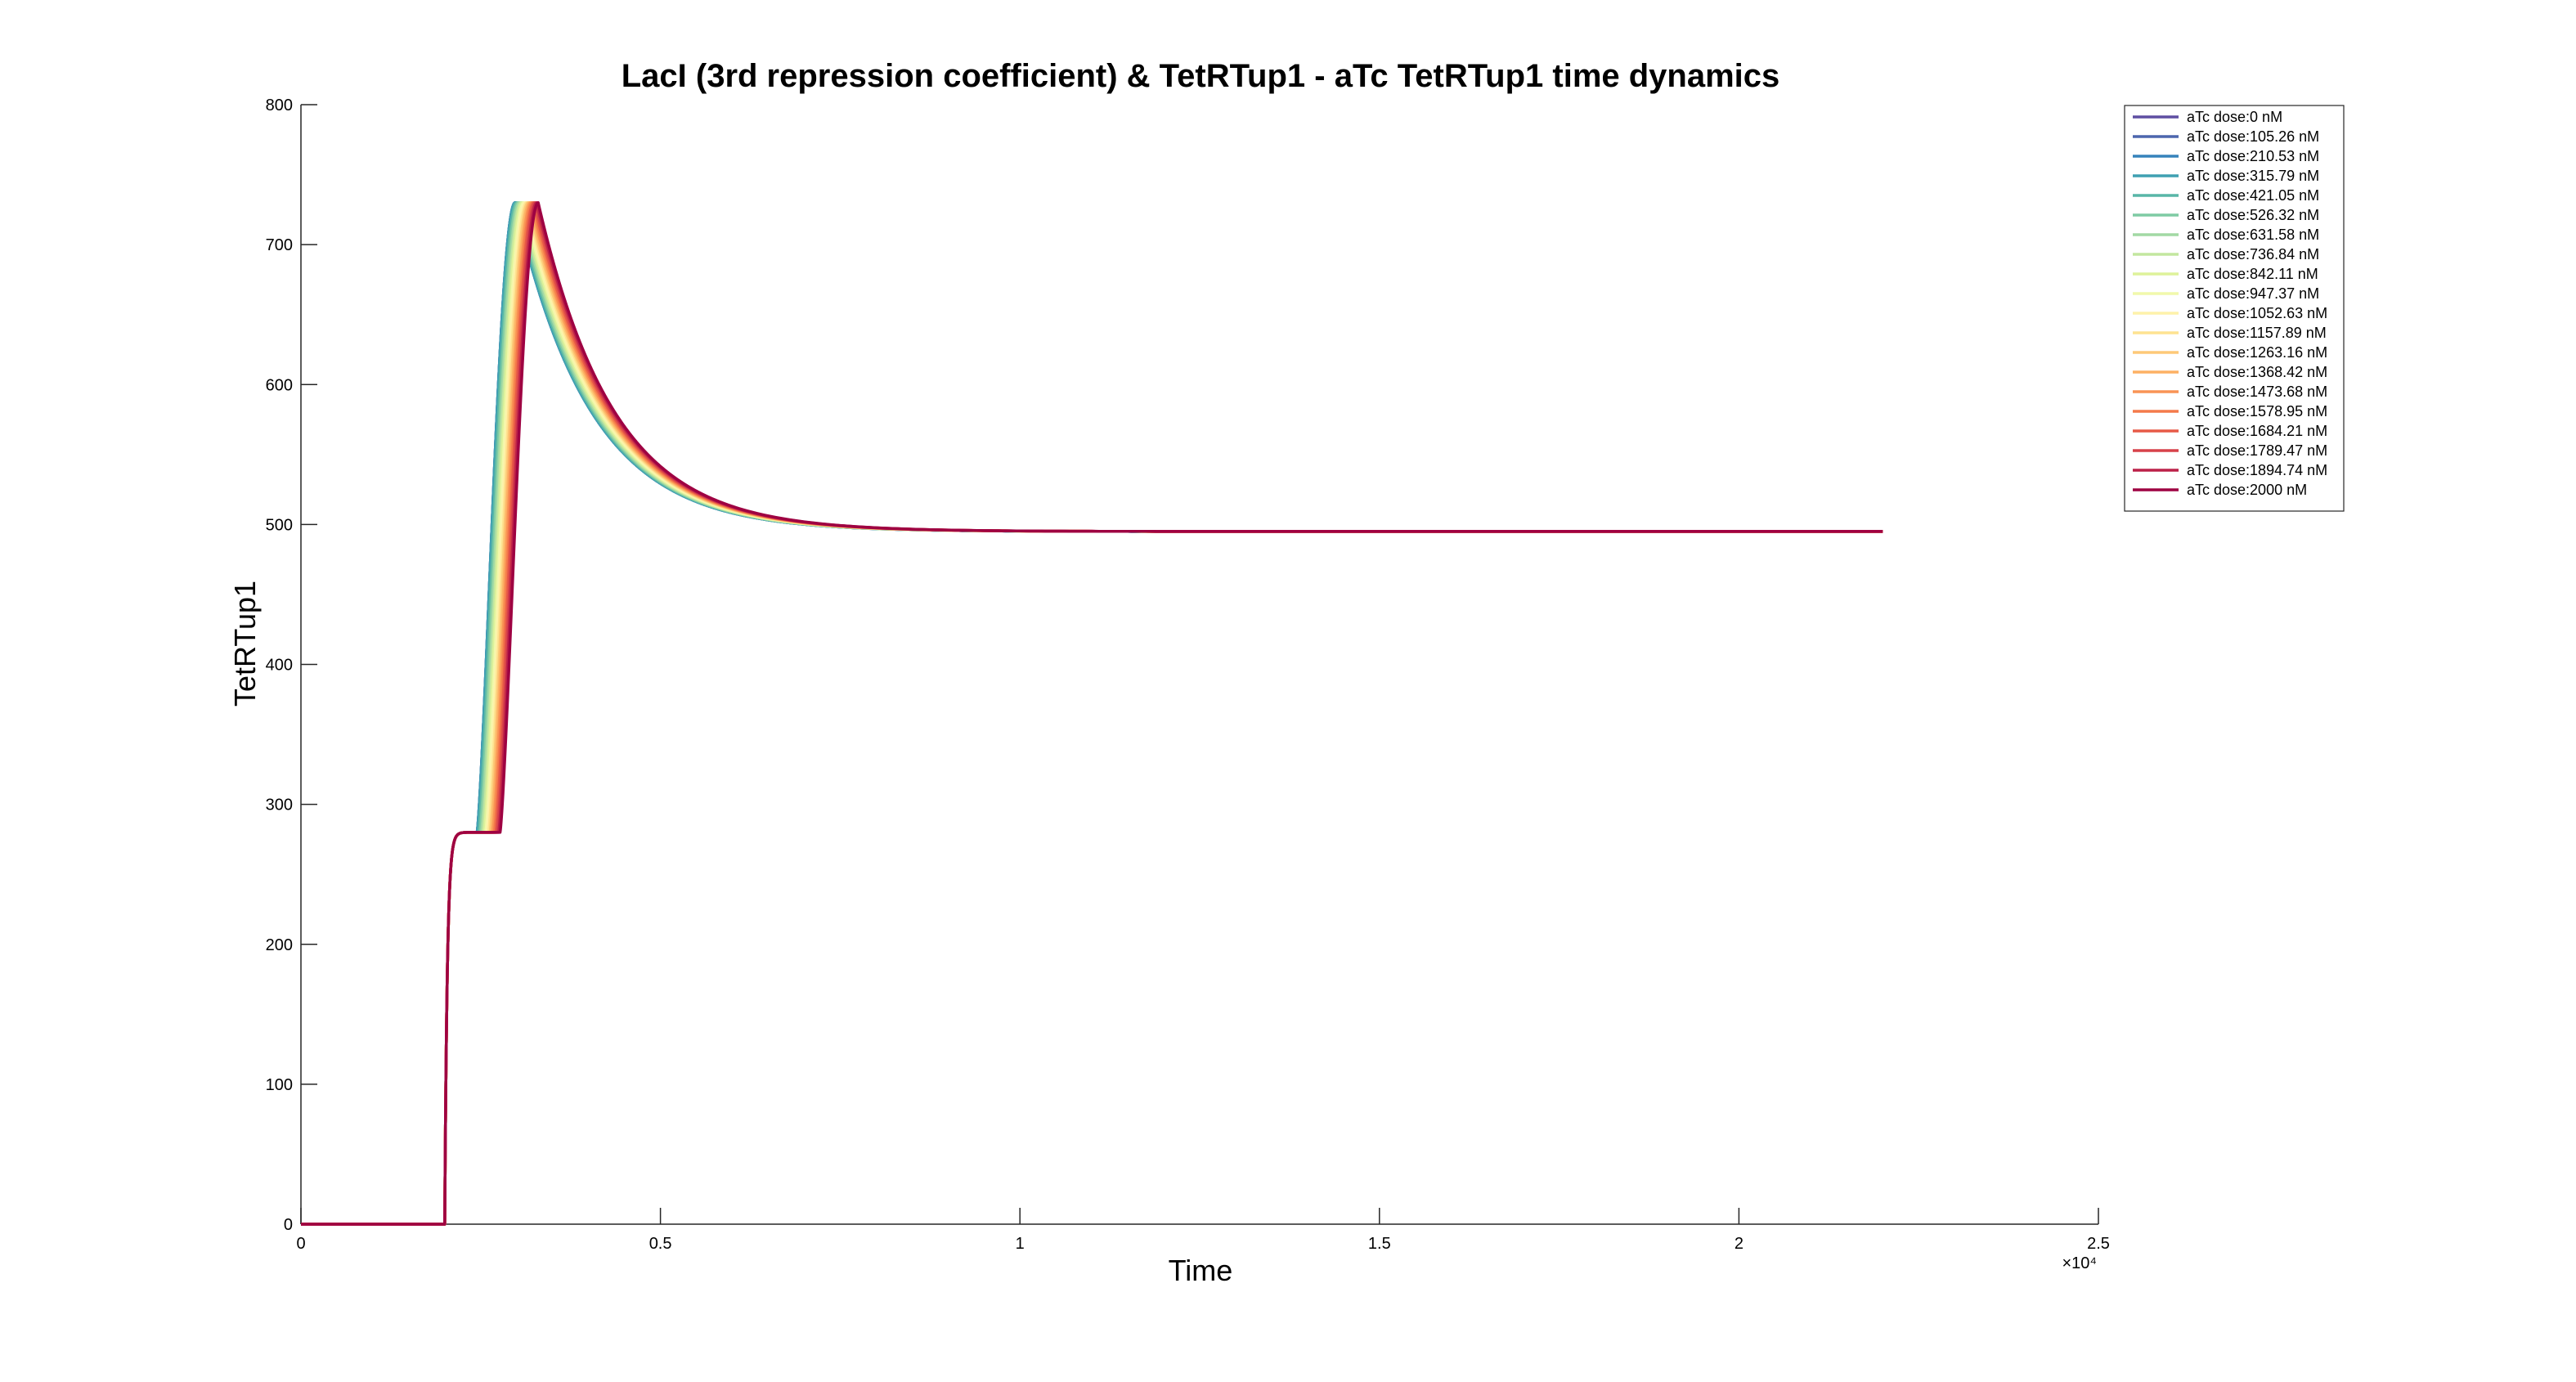 This screenshot has width=2576, height=1382. I want to click on legend-entry: aTc dose:631.58 nM, so click(2253, 235).